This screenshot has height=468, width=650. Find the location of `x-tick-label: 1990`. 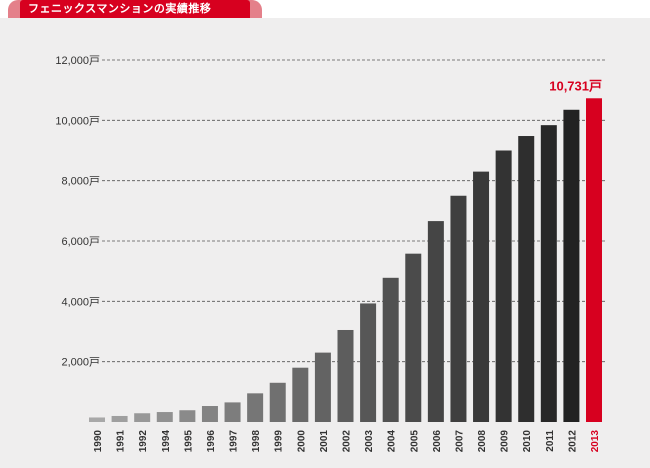

x-tick-label: 1990 is located at coordinates (98, 441).